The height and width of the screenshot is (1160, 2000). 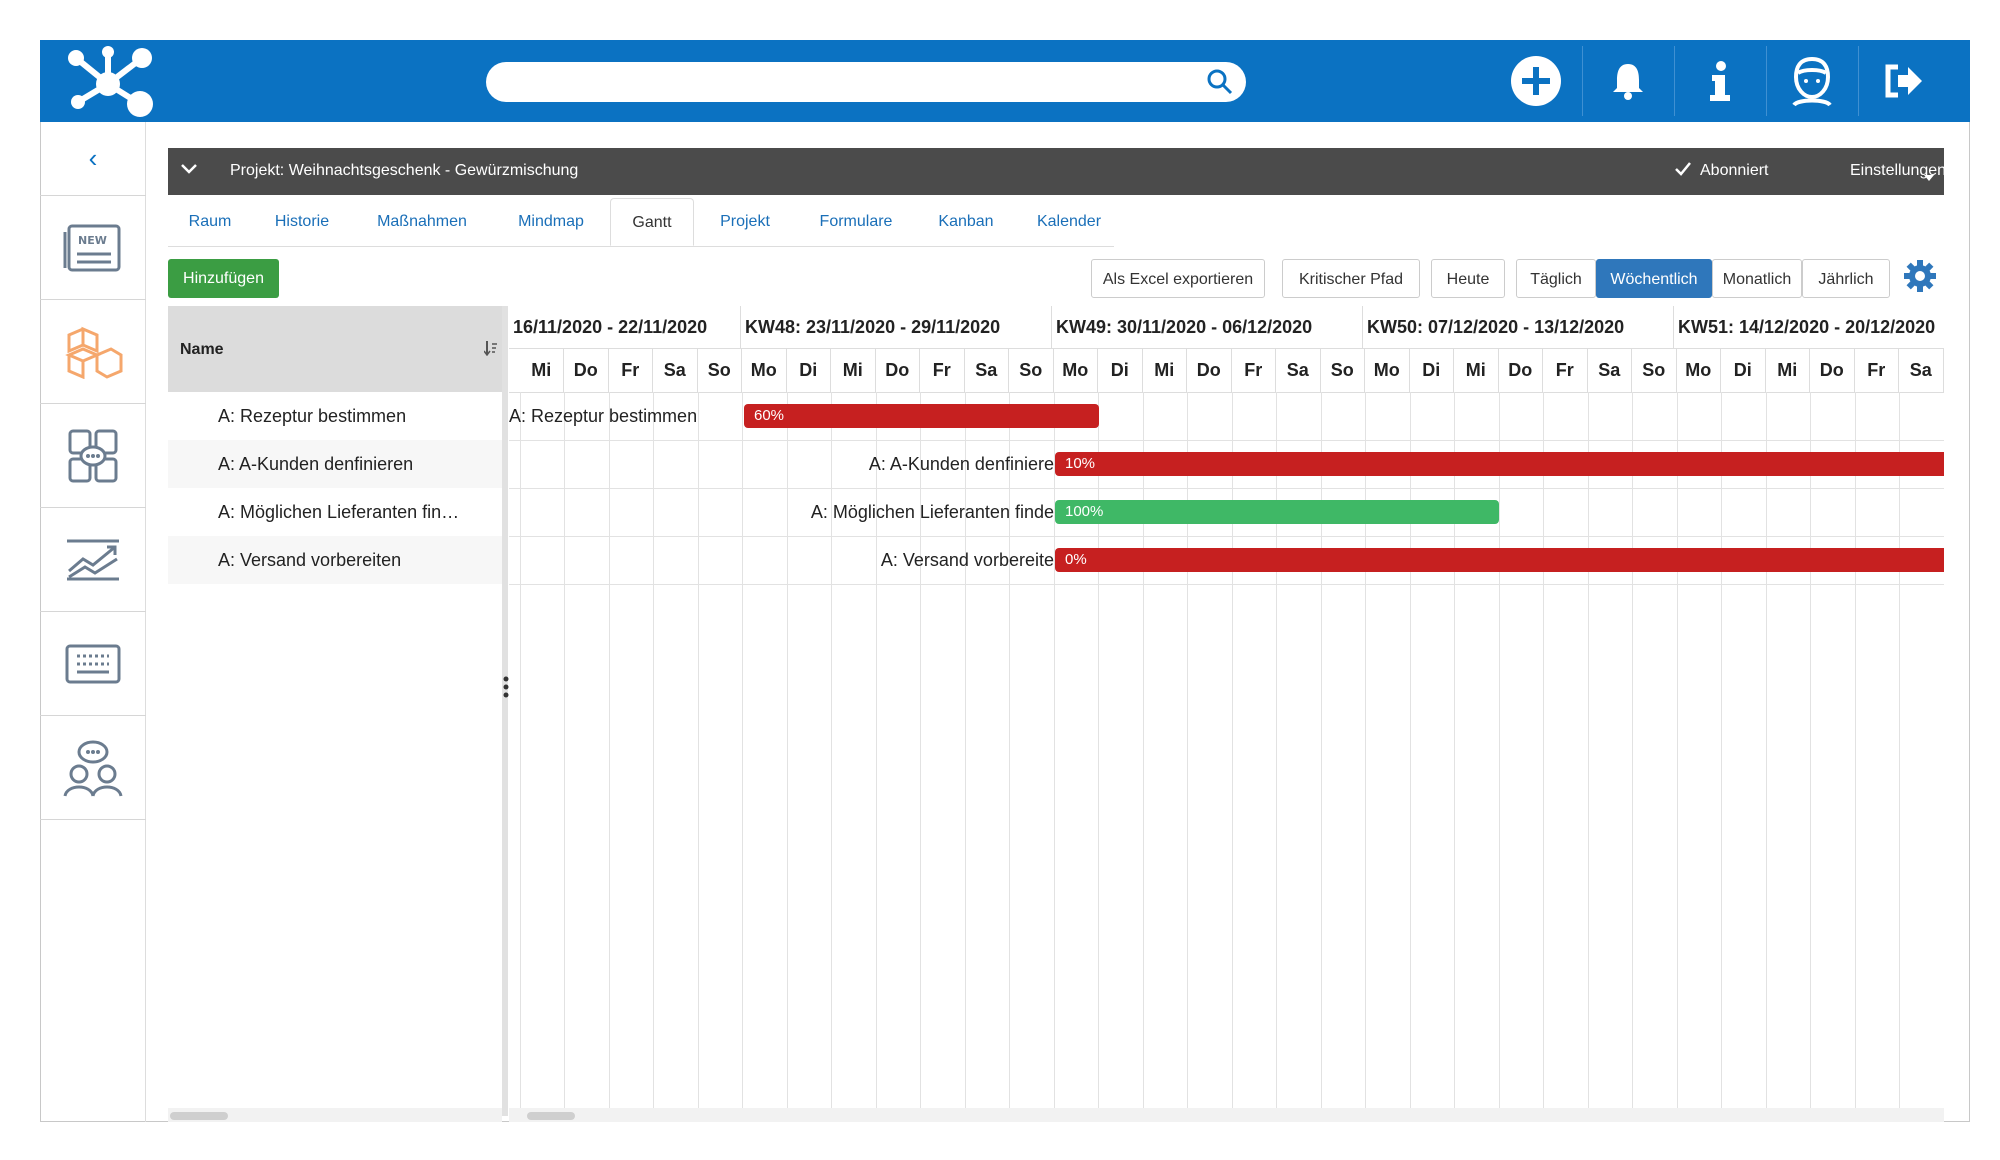 What do you see at coordinates (1757, 278) in the screenshot?
I see `monthly-view-button: Monatlich` at bounding box center [1757, 278].